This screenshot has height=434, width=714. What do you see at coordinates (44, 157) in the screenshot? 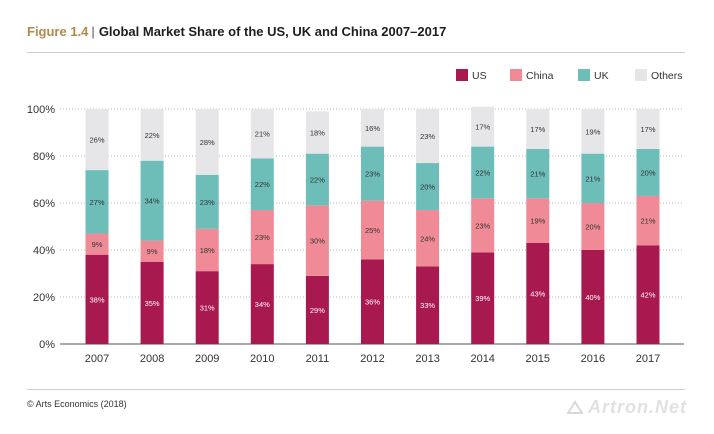
I see `y-tick-label: 80%` at bounding box center [44, 157].